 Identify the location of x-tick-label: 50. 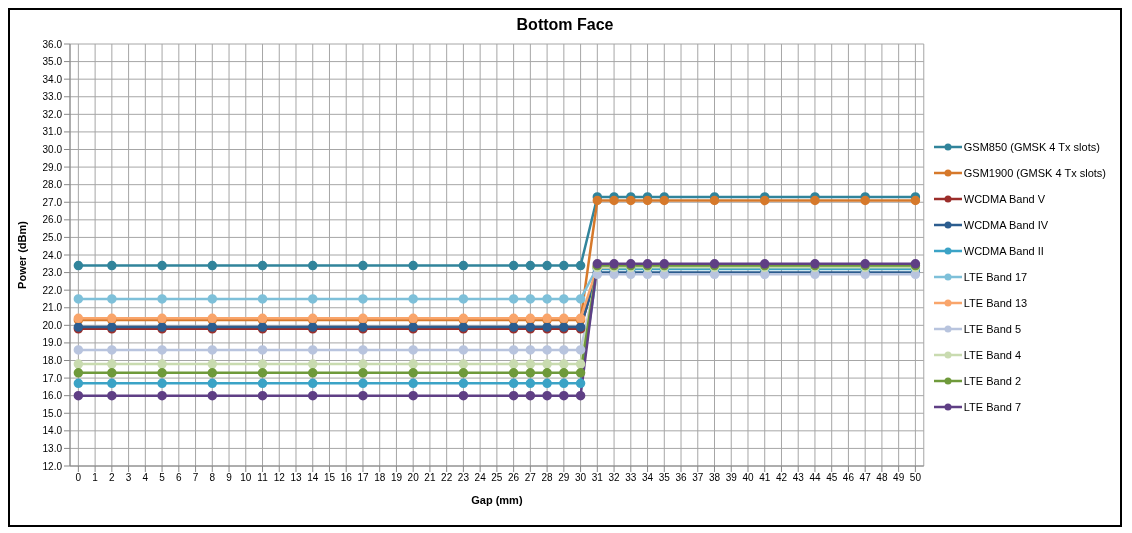
(915, 478).